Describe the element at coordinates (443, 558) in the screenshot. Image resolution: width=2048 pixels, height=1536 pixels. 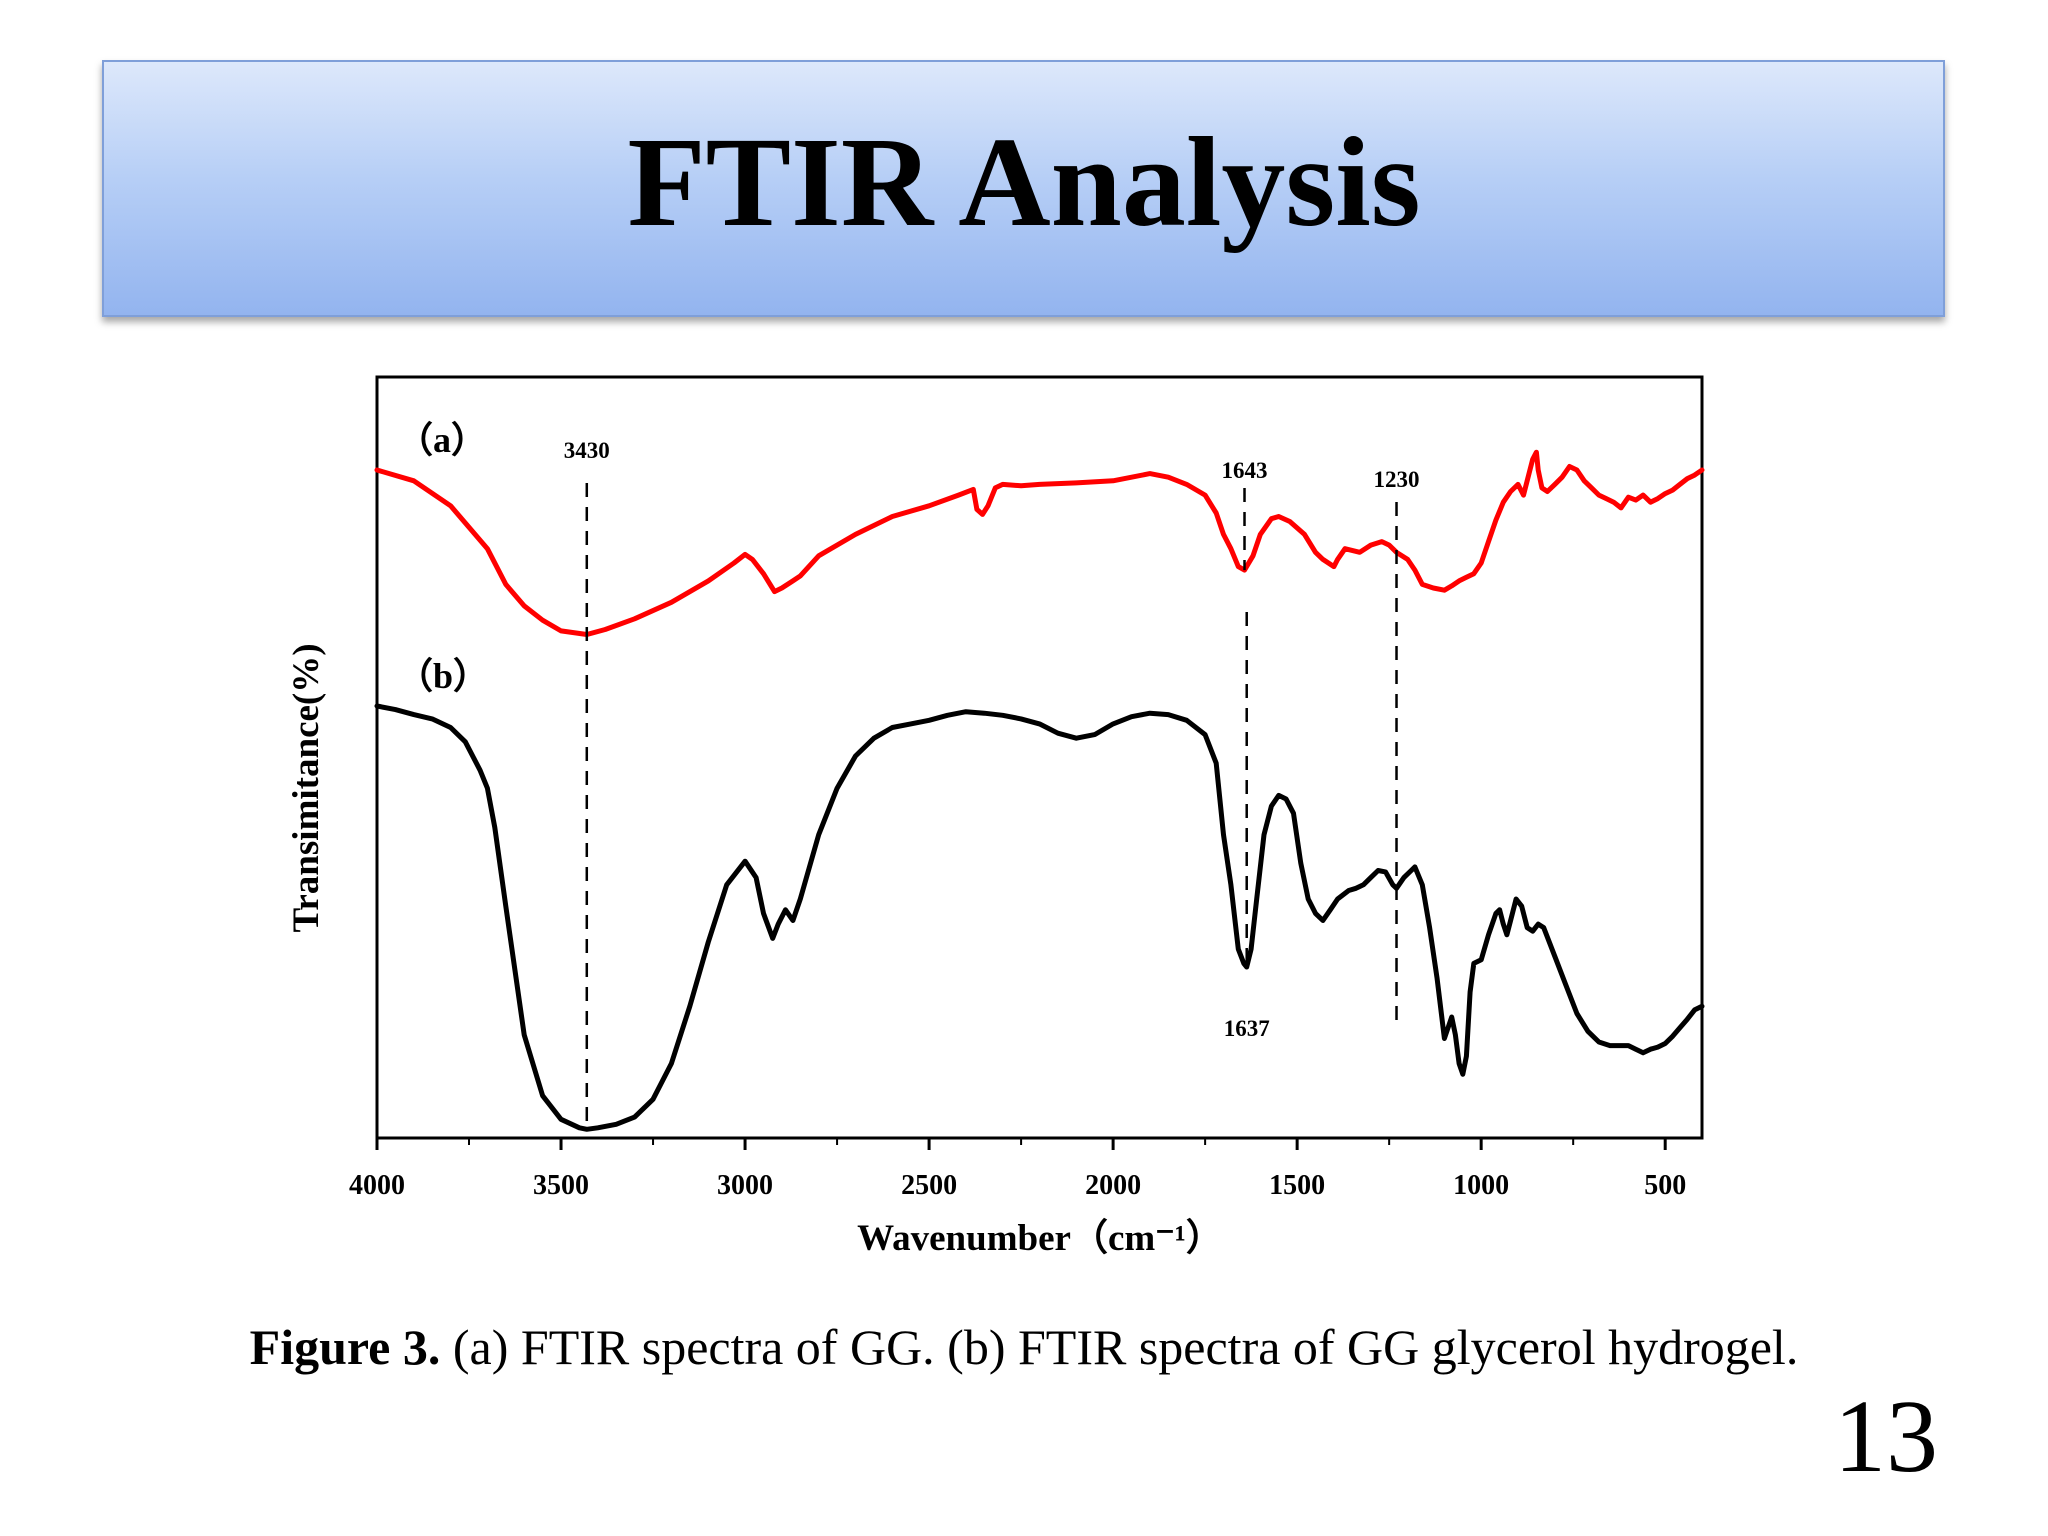
I see `series-labels: （a） （b）` at that location.